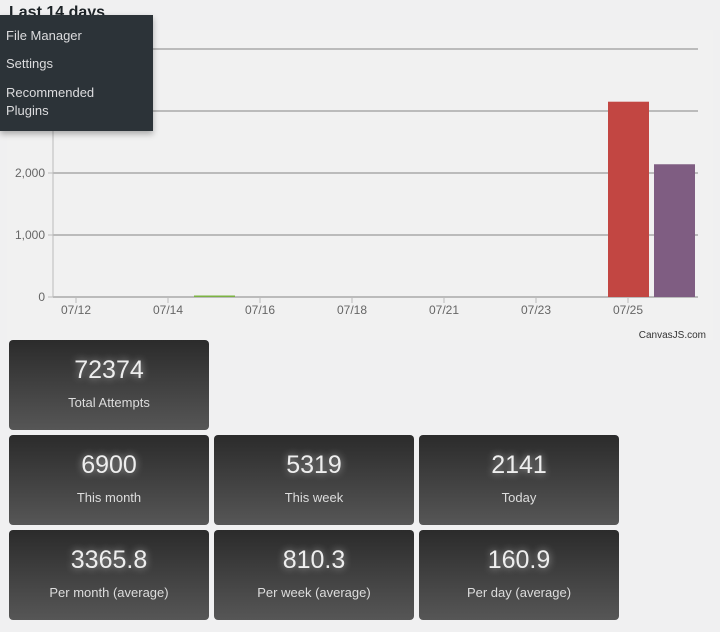 This screenshot has width=720, height=632. Describe the element at coordinates (30, 173) in the screenshot. I see `y-tick-label: 2,000` at that location.